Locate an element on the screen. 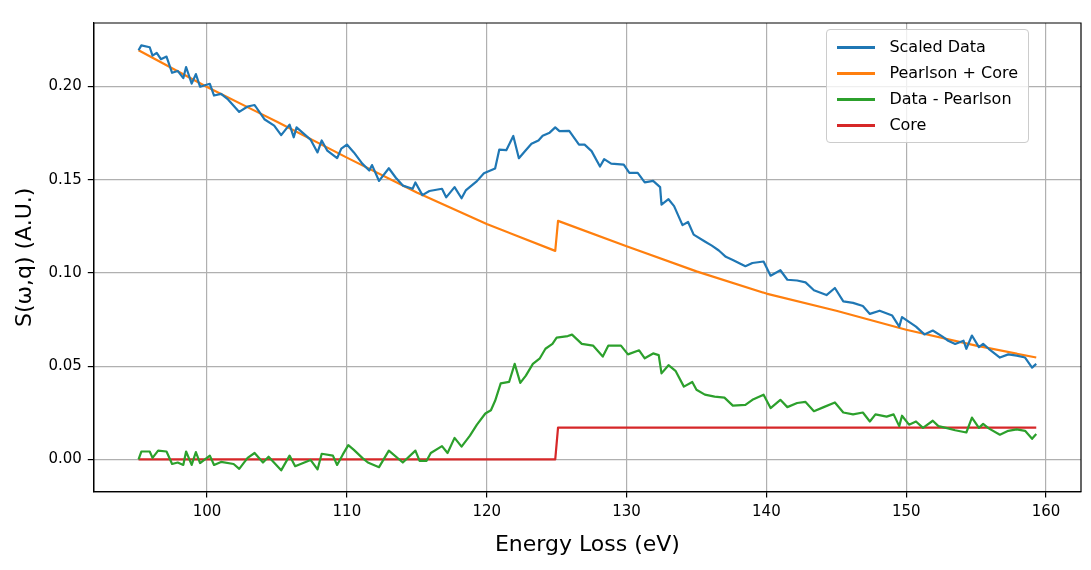 The height and width of the screenshot is (570, 1091). y-tick-label: 0.20 is located at coordinates (65, 85).